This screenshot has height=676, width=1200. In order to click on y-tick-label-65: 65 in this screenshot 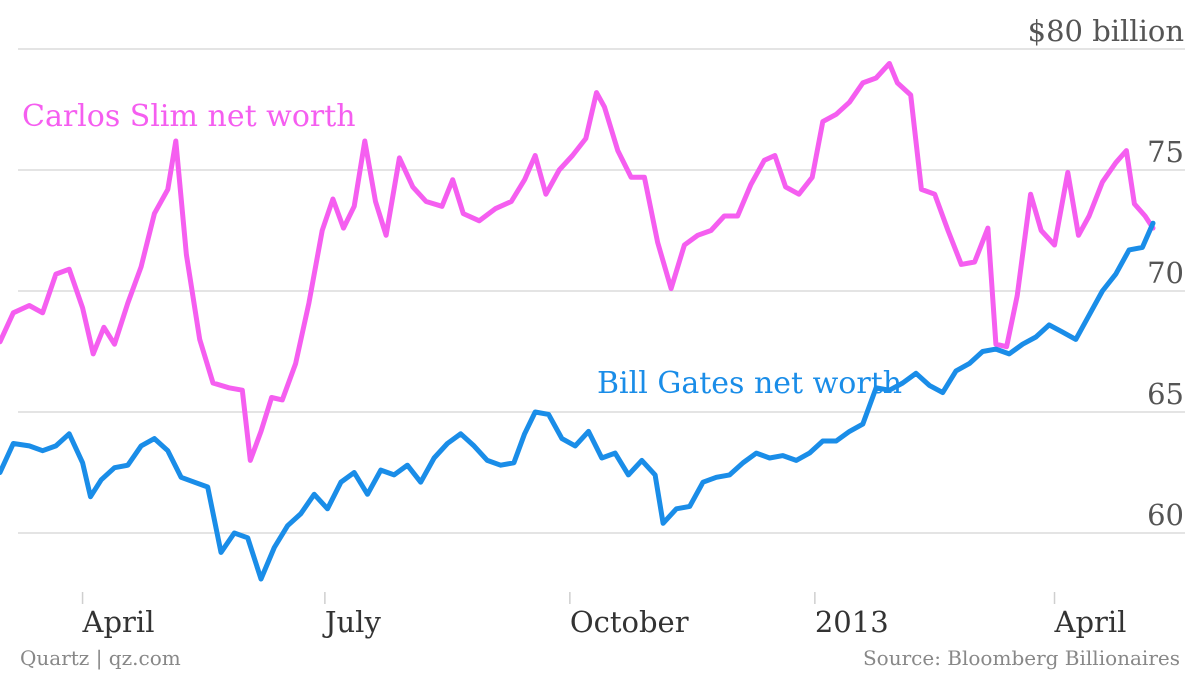, I will do `click(1165, 394)`.